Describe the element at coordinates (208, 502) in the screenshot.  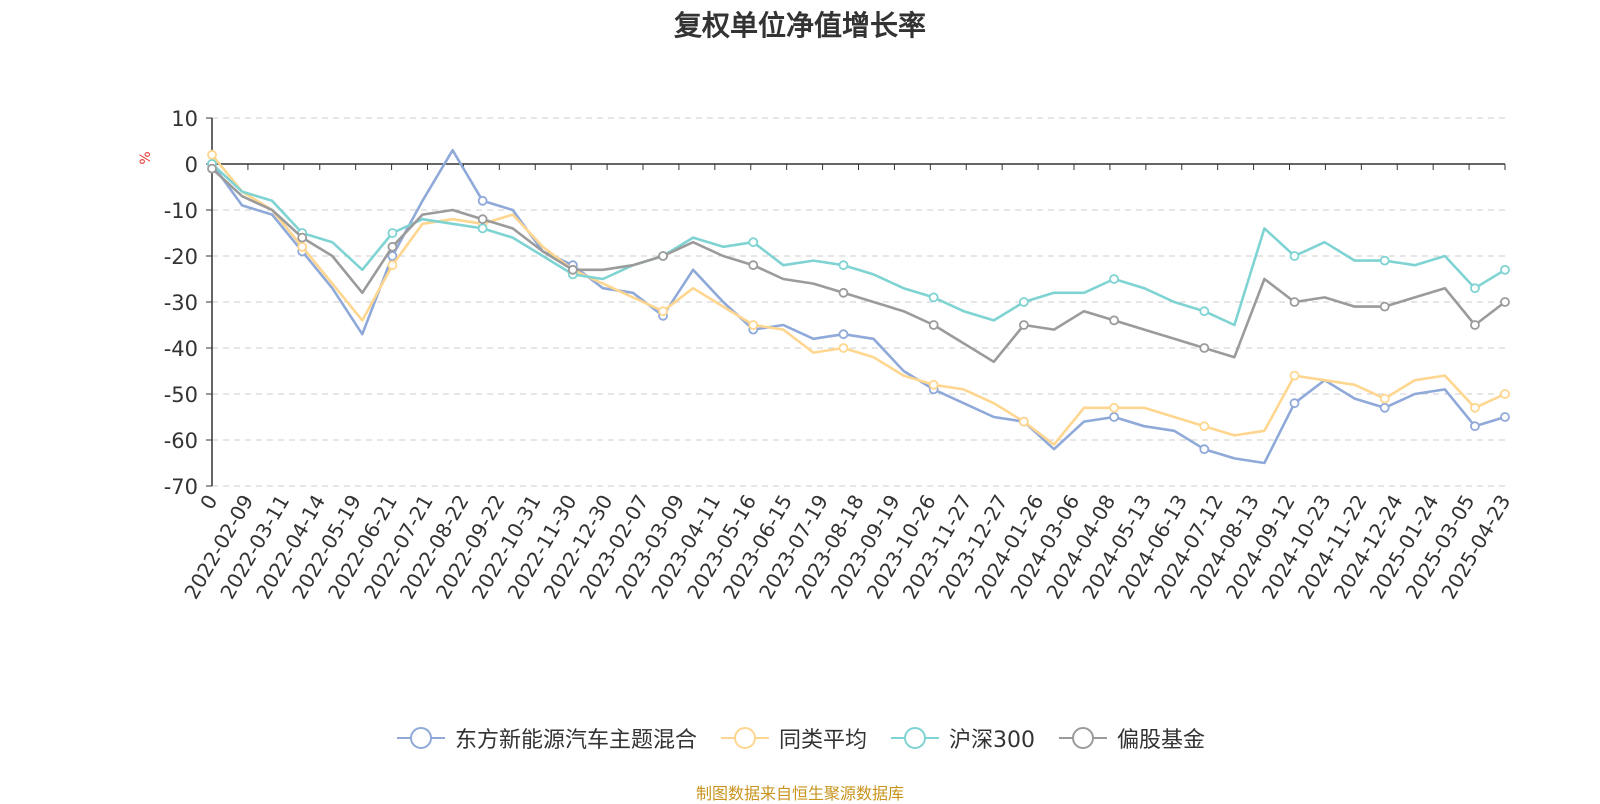
I see `x-tick-label: 0` at that location.